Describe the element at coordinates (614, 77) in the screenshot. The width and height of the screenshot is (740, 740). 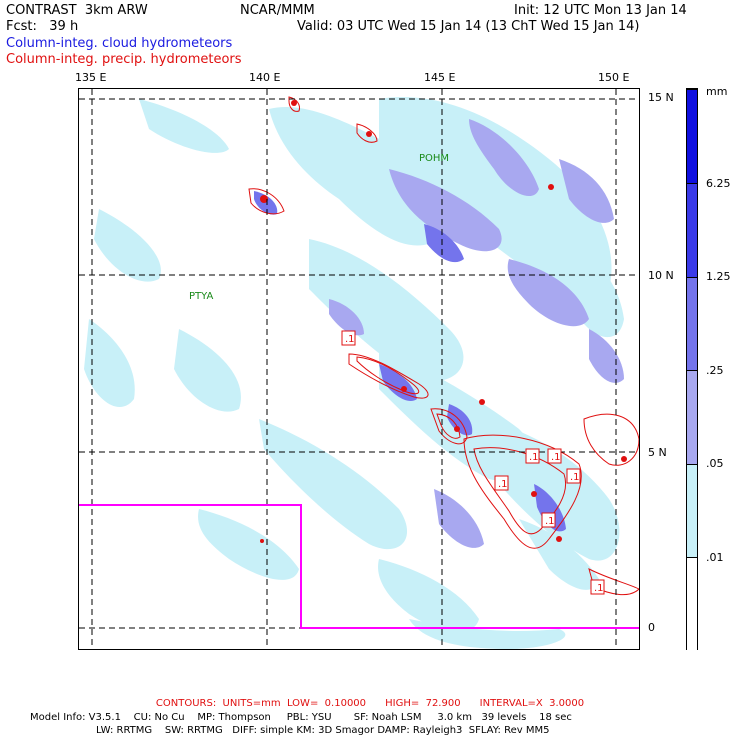
I see `lon-label-150: 150 E` at that location.